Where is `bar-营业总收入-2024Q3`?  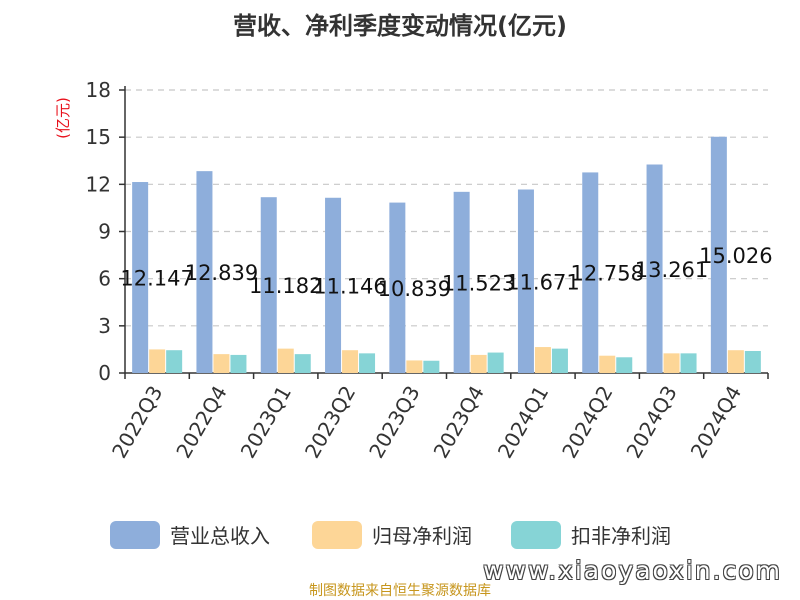
bar-营业总收入-2024Q3 is located at coordinates (654, 268).